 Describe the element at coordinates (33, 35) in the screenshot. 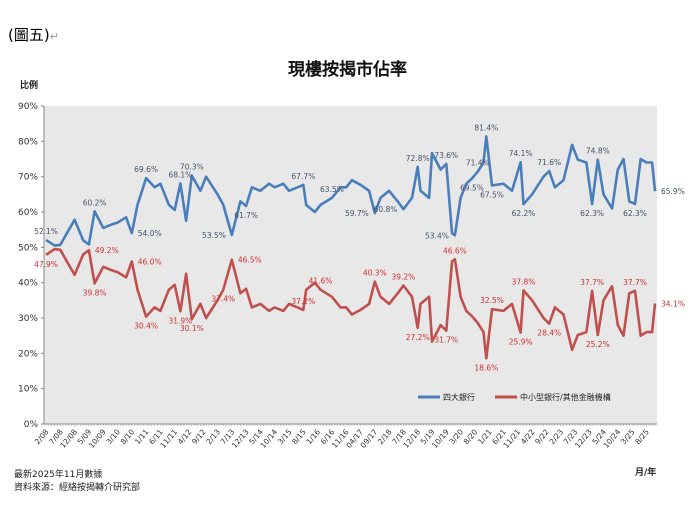

I see `figure-label: (圖五)↵` at that location.